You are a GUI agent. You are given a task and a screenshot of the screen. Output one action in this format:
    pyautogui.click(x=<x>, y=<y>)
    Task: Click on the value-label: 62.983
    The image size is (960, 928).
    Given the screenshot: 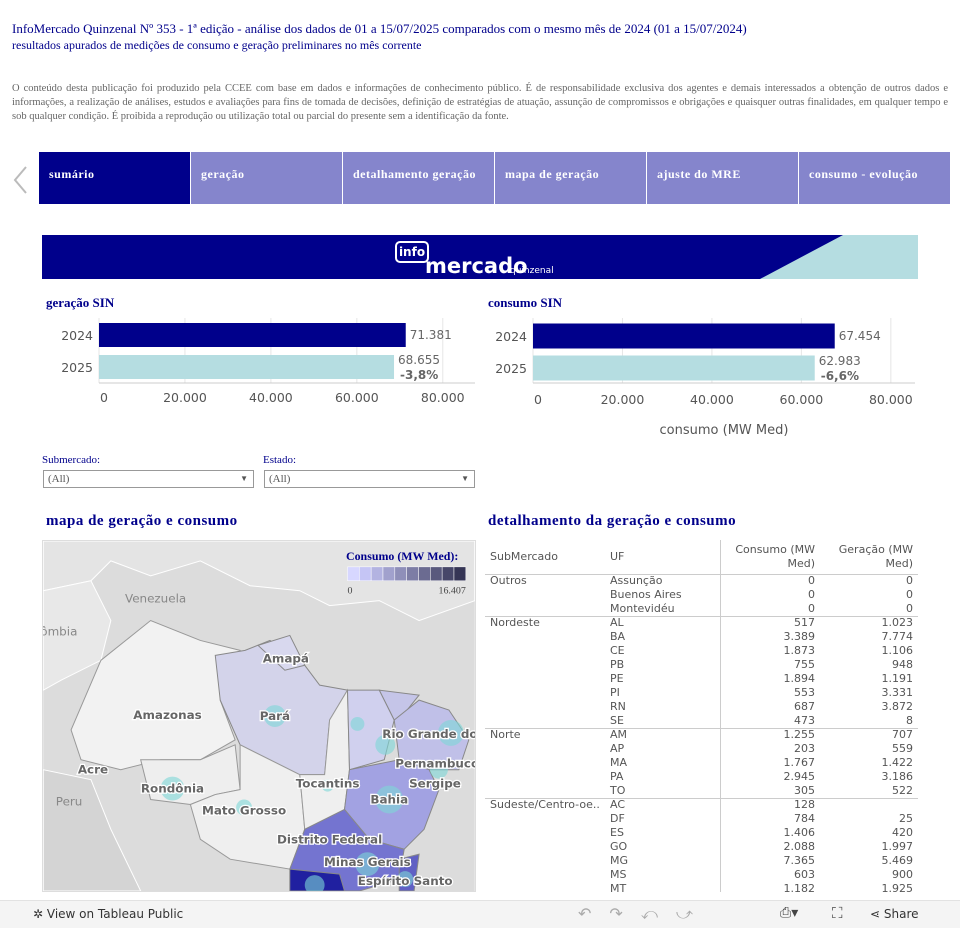 What is the action you would take?
    pyautogui.click(x=840, y=361)
    